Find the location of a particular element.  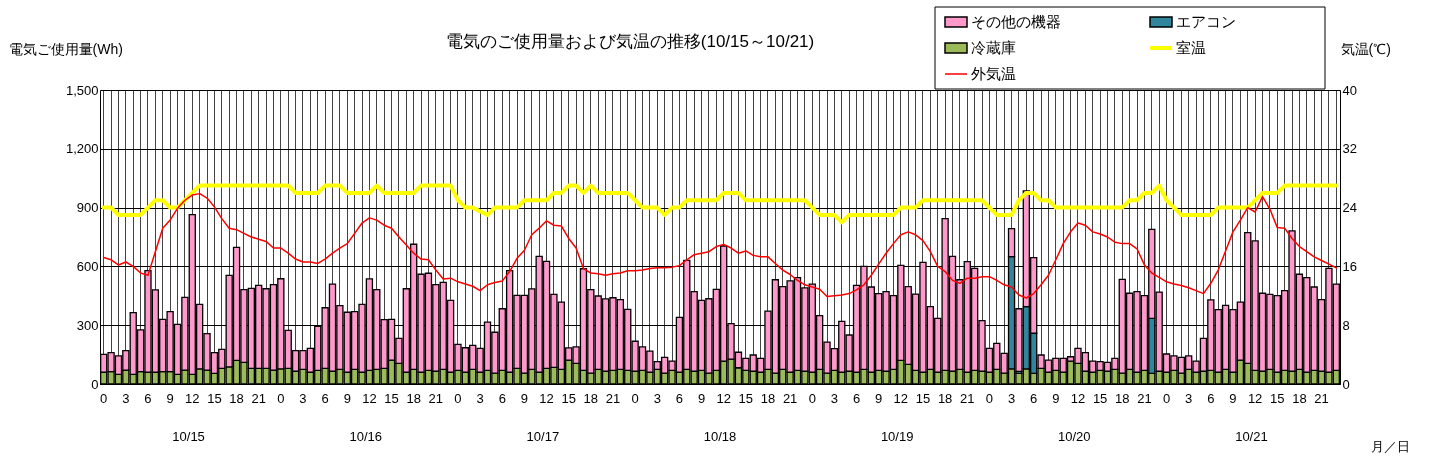

y-tick-label: 600 is located at coordinates (87, 266).